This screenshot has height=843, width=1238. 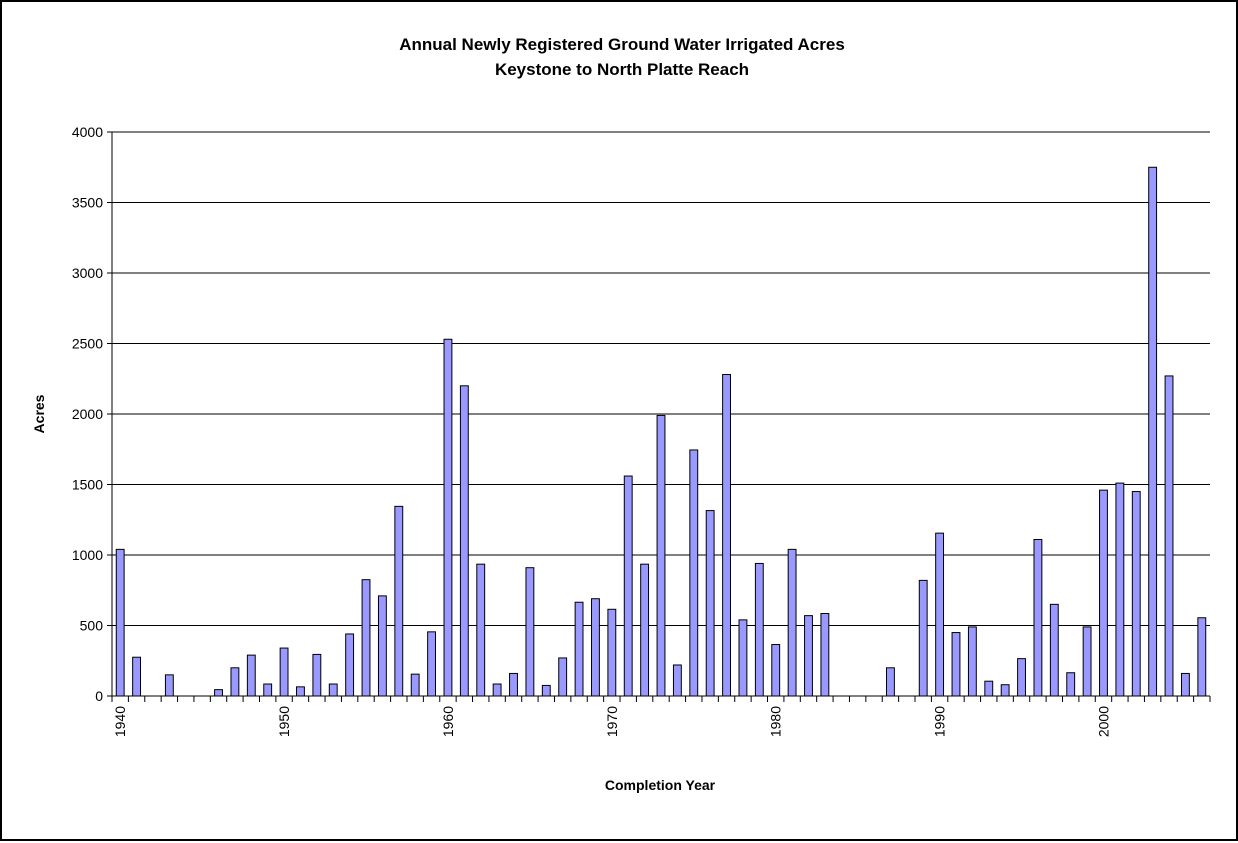 I want to click on bar-1977, so click(x=726, y=535).